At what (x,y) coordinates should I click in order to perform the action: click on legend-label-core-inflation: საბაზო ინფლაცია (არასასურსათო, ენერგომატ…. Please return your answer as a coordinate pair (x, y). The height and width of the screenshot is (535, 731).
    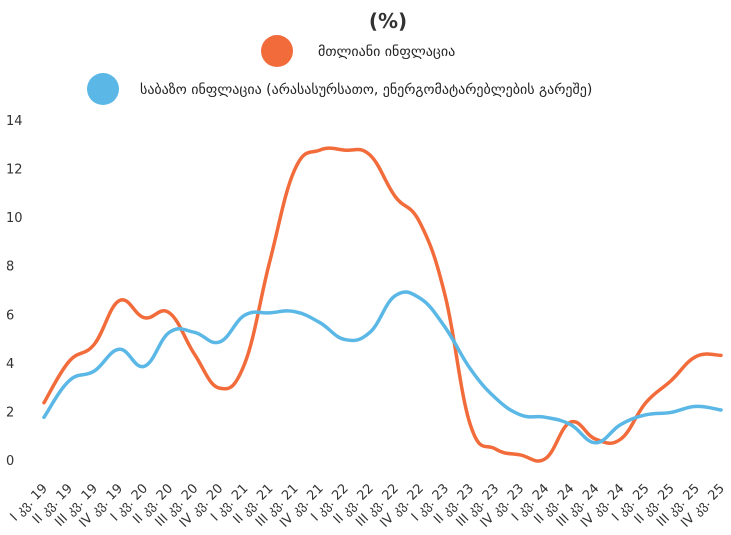
    Looking at the image, I should click on (366, 89).